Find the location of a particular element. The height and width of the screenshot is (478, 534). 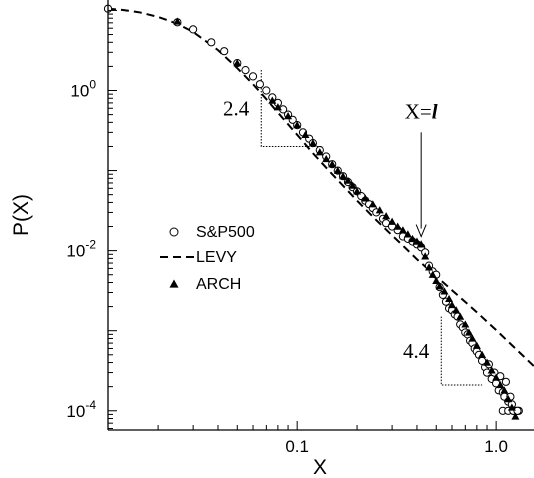

legend: S&P500 LEVY ARCH is located at coordinates (207, 258).